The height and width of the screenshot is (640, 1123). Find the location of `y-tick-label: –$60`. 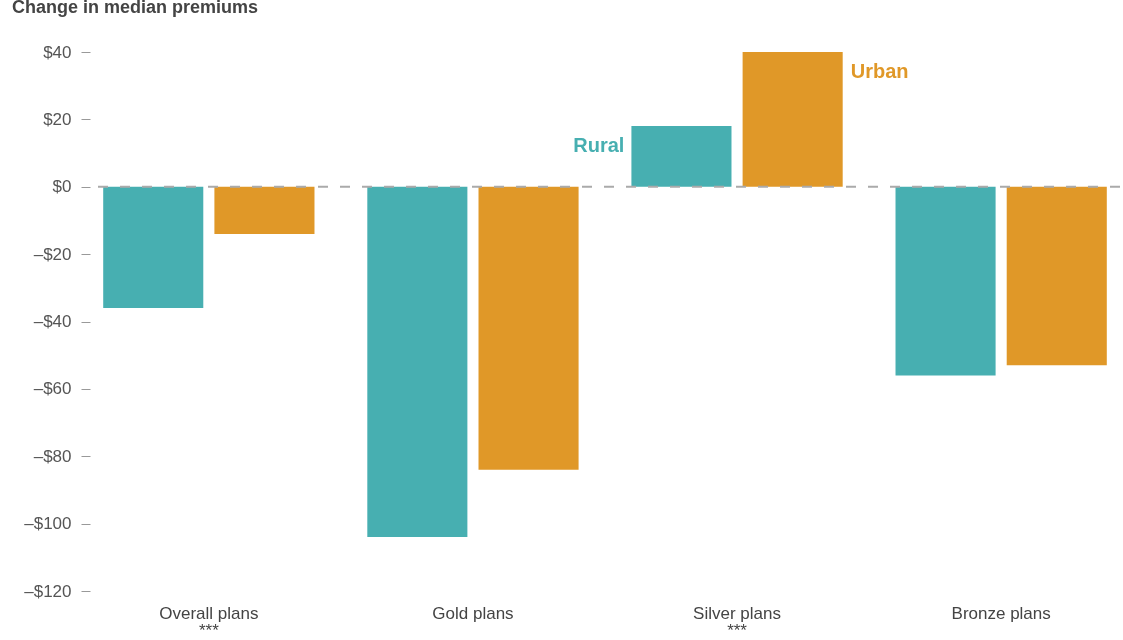

y-tick-label: –$60 is located at coordinates (52, 389).